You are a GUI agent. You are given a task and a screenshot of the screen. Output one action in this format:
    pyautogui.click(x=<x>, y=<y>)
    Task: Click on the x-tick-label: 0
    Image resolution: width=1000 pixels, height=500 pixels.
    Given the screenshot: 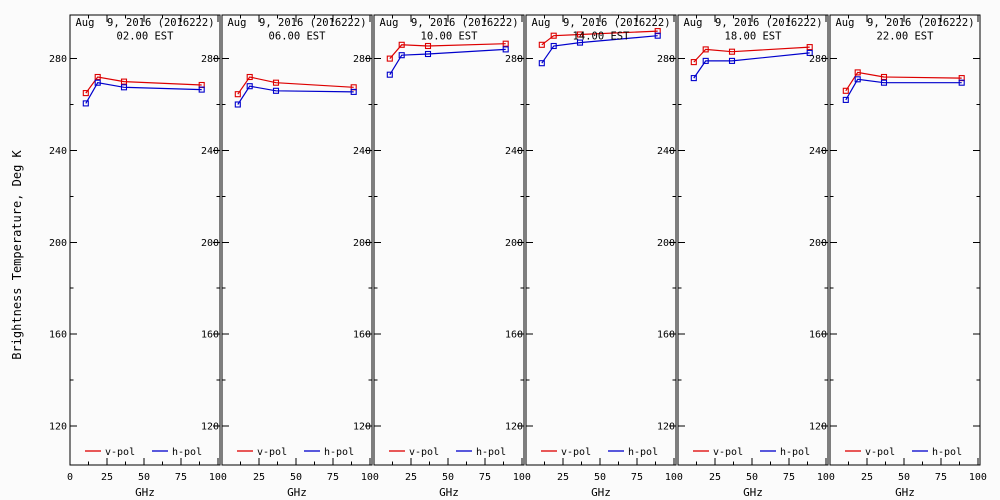 What is the action you would take?
    pyautogui.click(x=70, y=477)
    